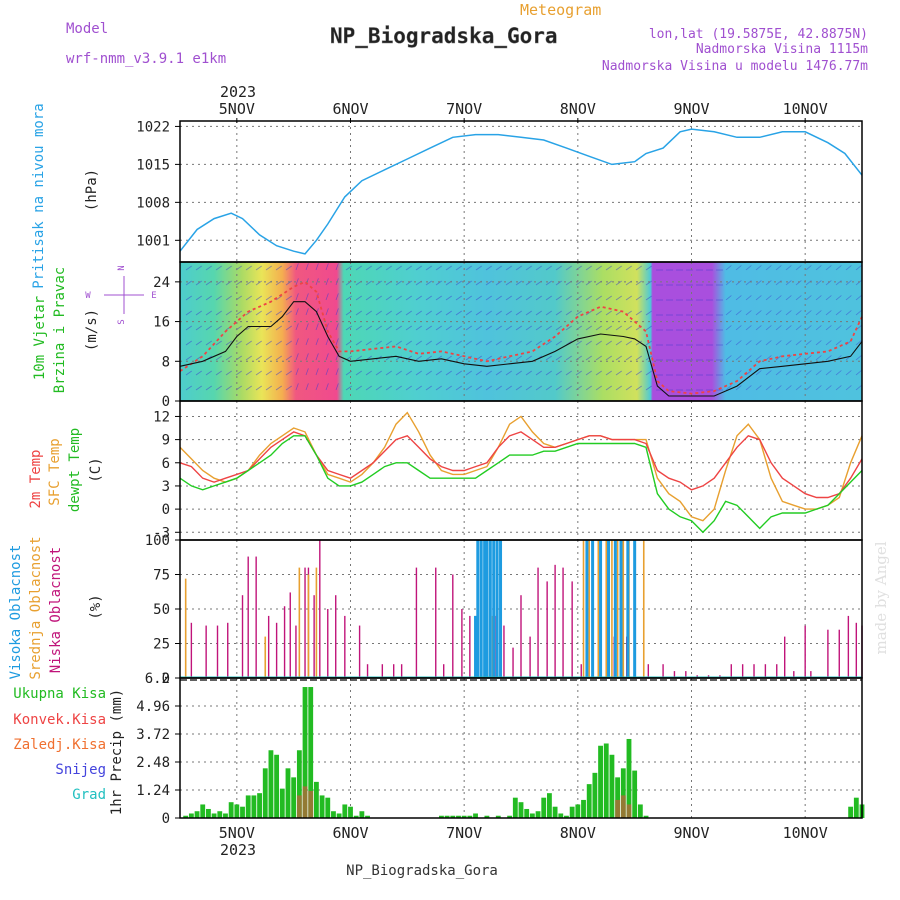 The image size is (900, 900). What do you see at coordinates (122, 321) in the screenshot?
I see `compass-s-label: S` at bounding box center [122, 321].